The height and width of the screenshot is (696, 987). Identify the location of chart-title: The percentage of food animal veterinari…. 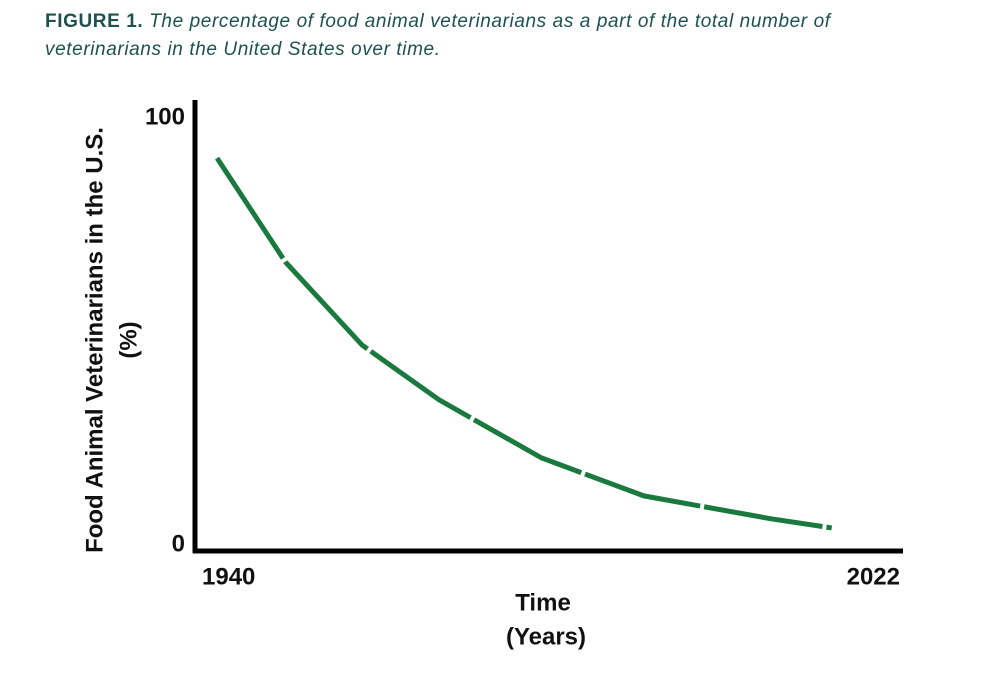
(438, 35).